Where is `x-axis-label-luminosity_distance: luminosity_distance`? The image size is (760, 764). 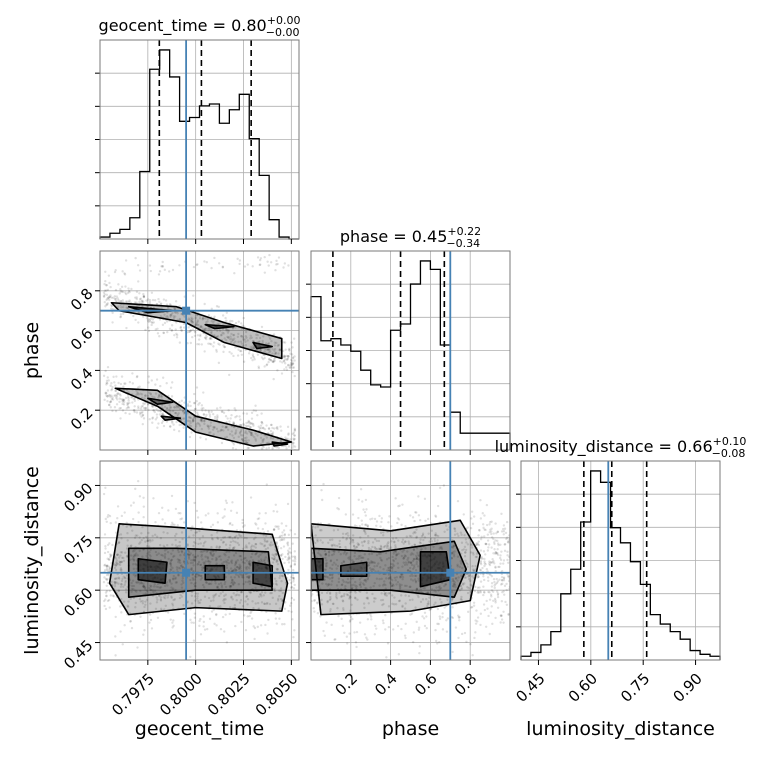 x-axis-label-luminosity_distance: luminosity_distance is located at coordinates (620, 729).